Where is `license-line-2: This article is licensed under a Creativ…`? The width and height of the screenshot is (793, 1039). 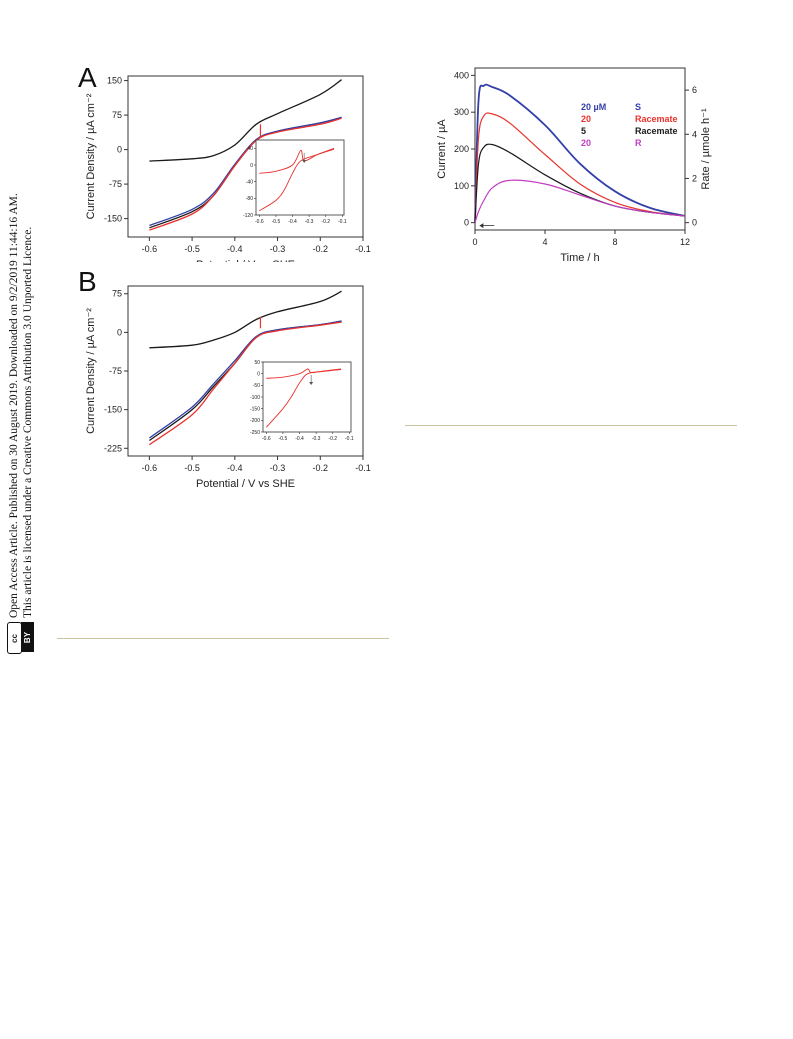
license-line-2: This article is licensed under a Creativ… is located at coordinates (28, 422).